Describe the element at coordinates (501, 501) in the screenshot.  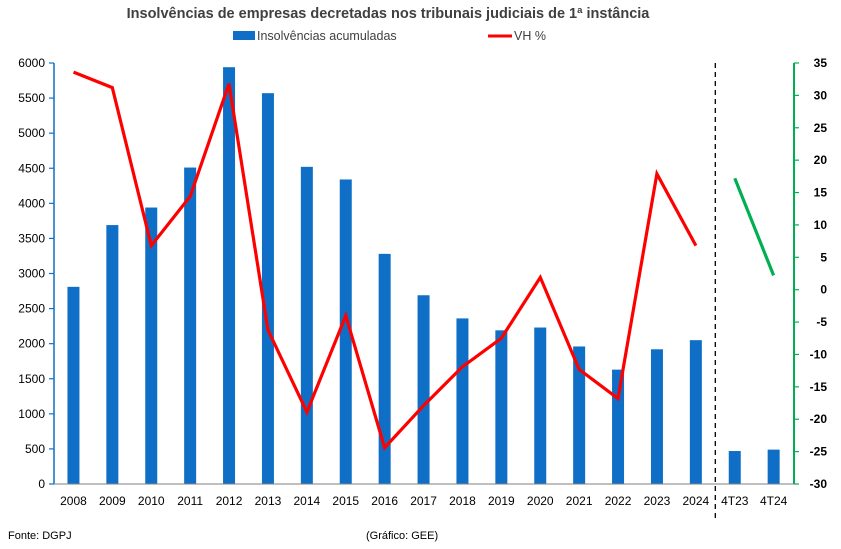
I see `x-tick-label: 2019` at that location.